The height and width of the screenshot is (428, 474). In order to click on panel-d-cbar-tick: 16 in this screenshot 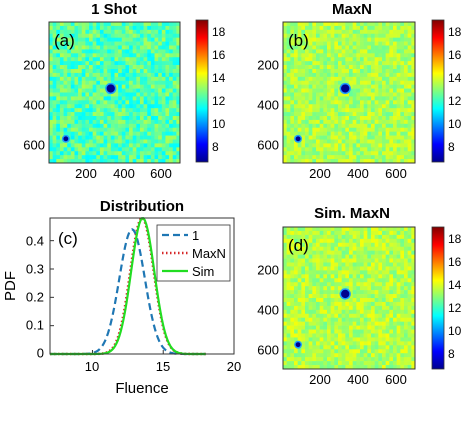, I will do `click(455, 262)`.